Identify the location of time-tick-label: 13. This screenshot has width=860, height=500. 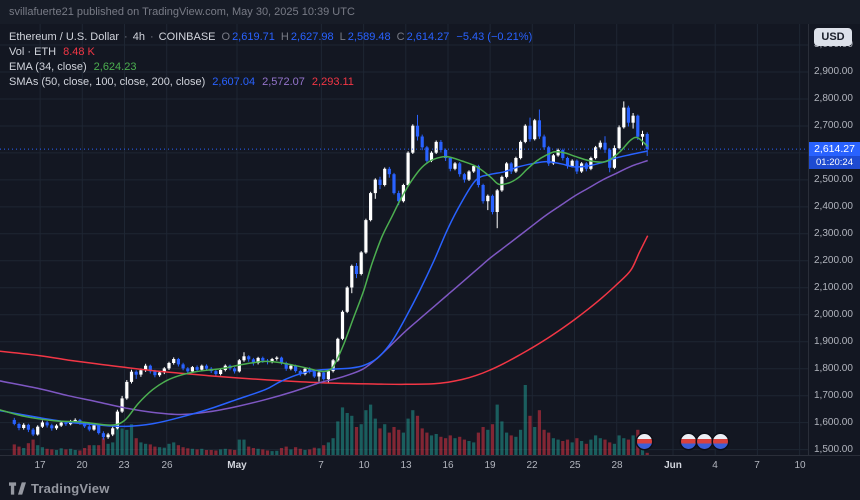
(406, 465).